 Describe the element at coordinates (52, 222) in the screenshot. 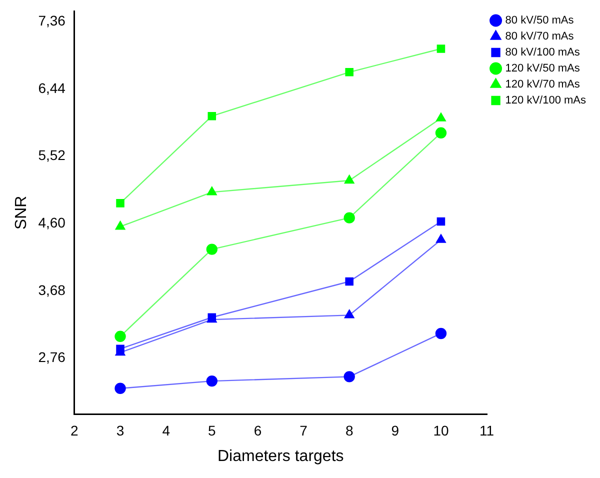

I see `y-tick-label: 4,60` at that location.